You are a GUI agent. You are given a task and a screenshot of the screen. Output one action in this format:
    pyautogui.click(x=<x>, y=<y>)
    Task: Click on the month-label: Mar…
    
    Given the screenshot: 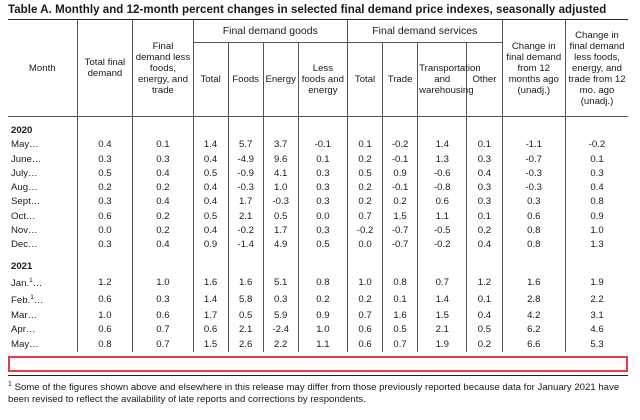 What is the action you would take?
    pyautogui.click(x=24, y=315)
    